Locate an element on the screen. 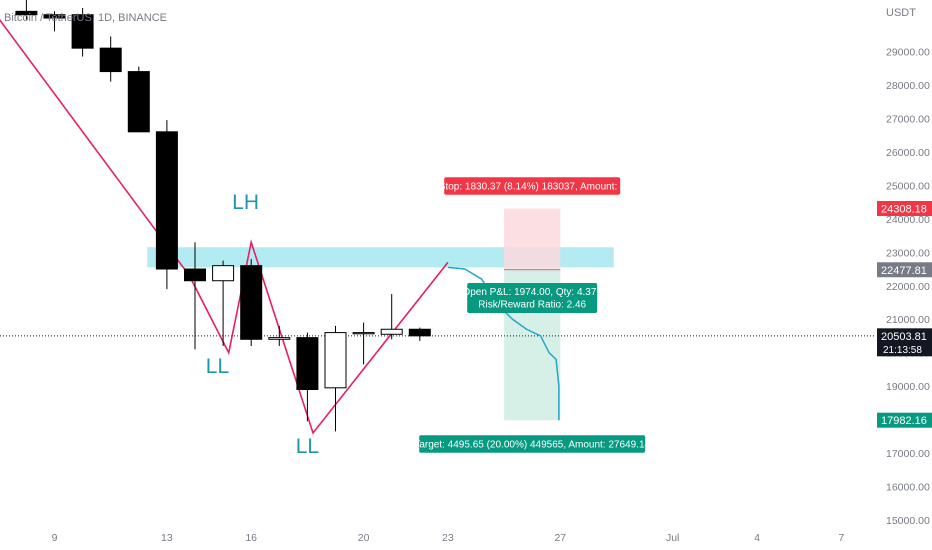 The width and height of the screenshot is (932, 550). stop-label: Stop: 1830.37 (8.14%) 183037, Amount: 0 is located at coordinates (532, 186).